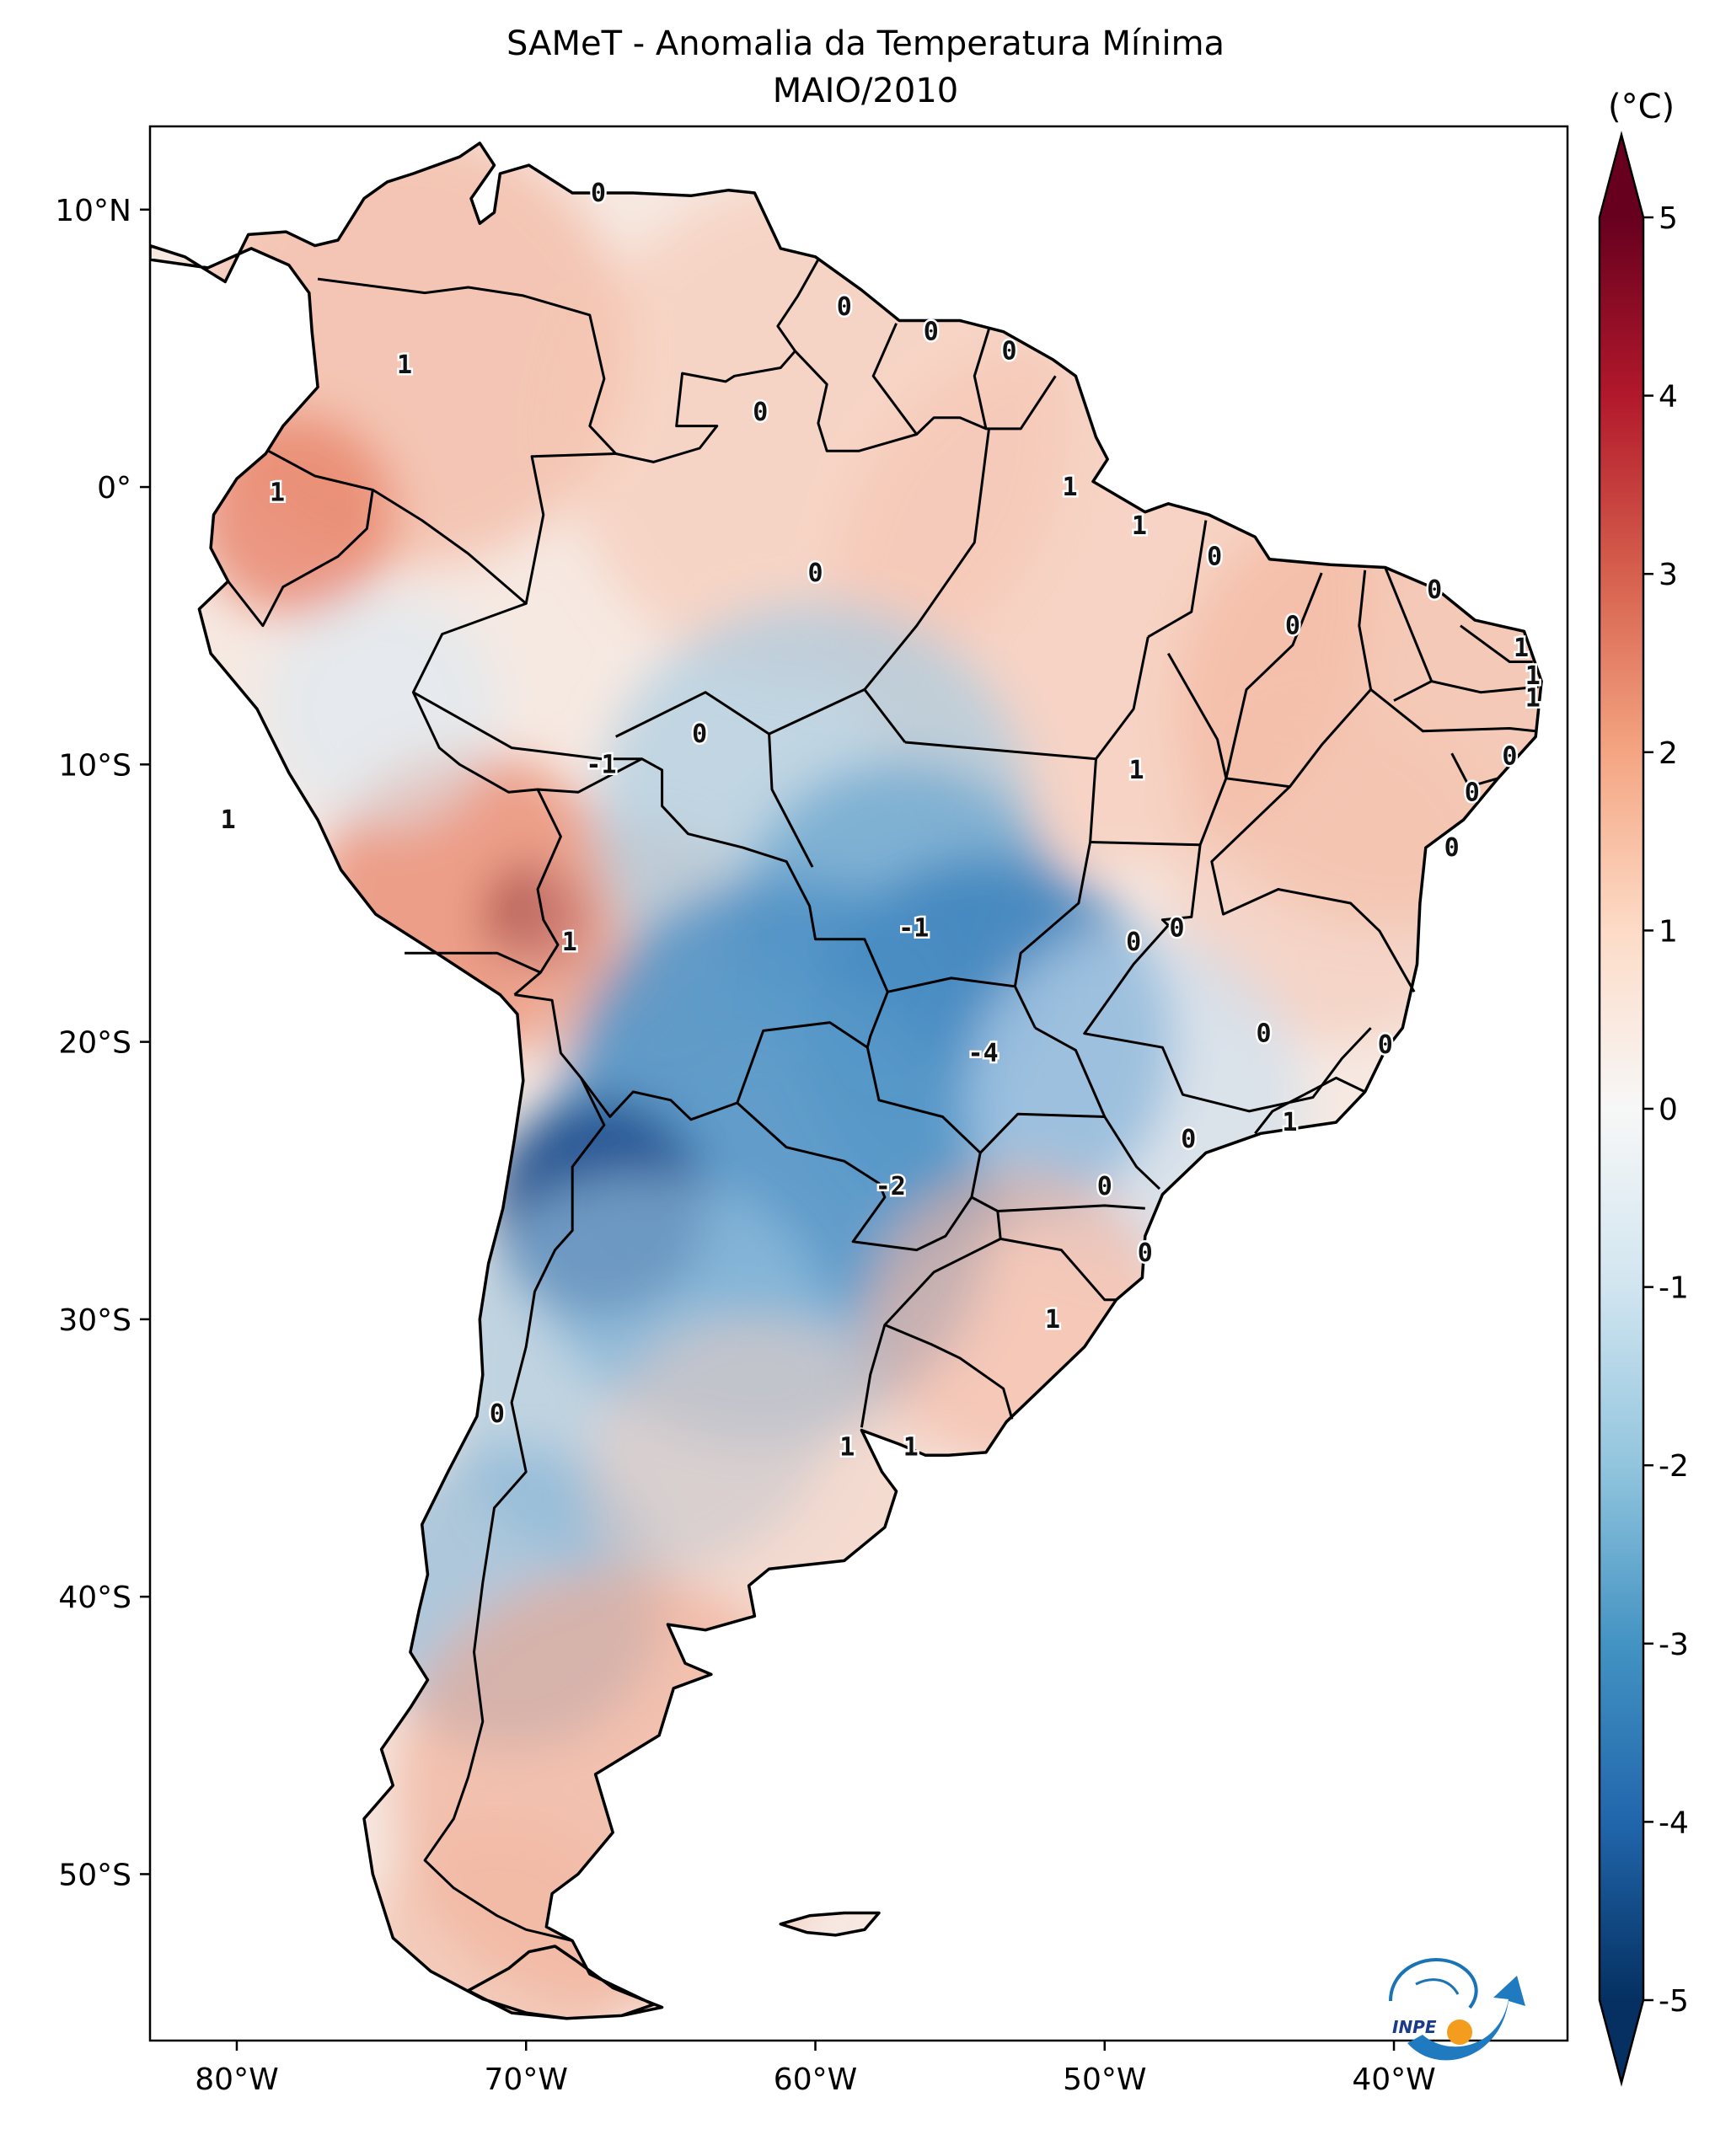 This screenshot has width=1731, height=2156. I want to click on latitude-tick-label: 30°S, so click(94, 1320).